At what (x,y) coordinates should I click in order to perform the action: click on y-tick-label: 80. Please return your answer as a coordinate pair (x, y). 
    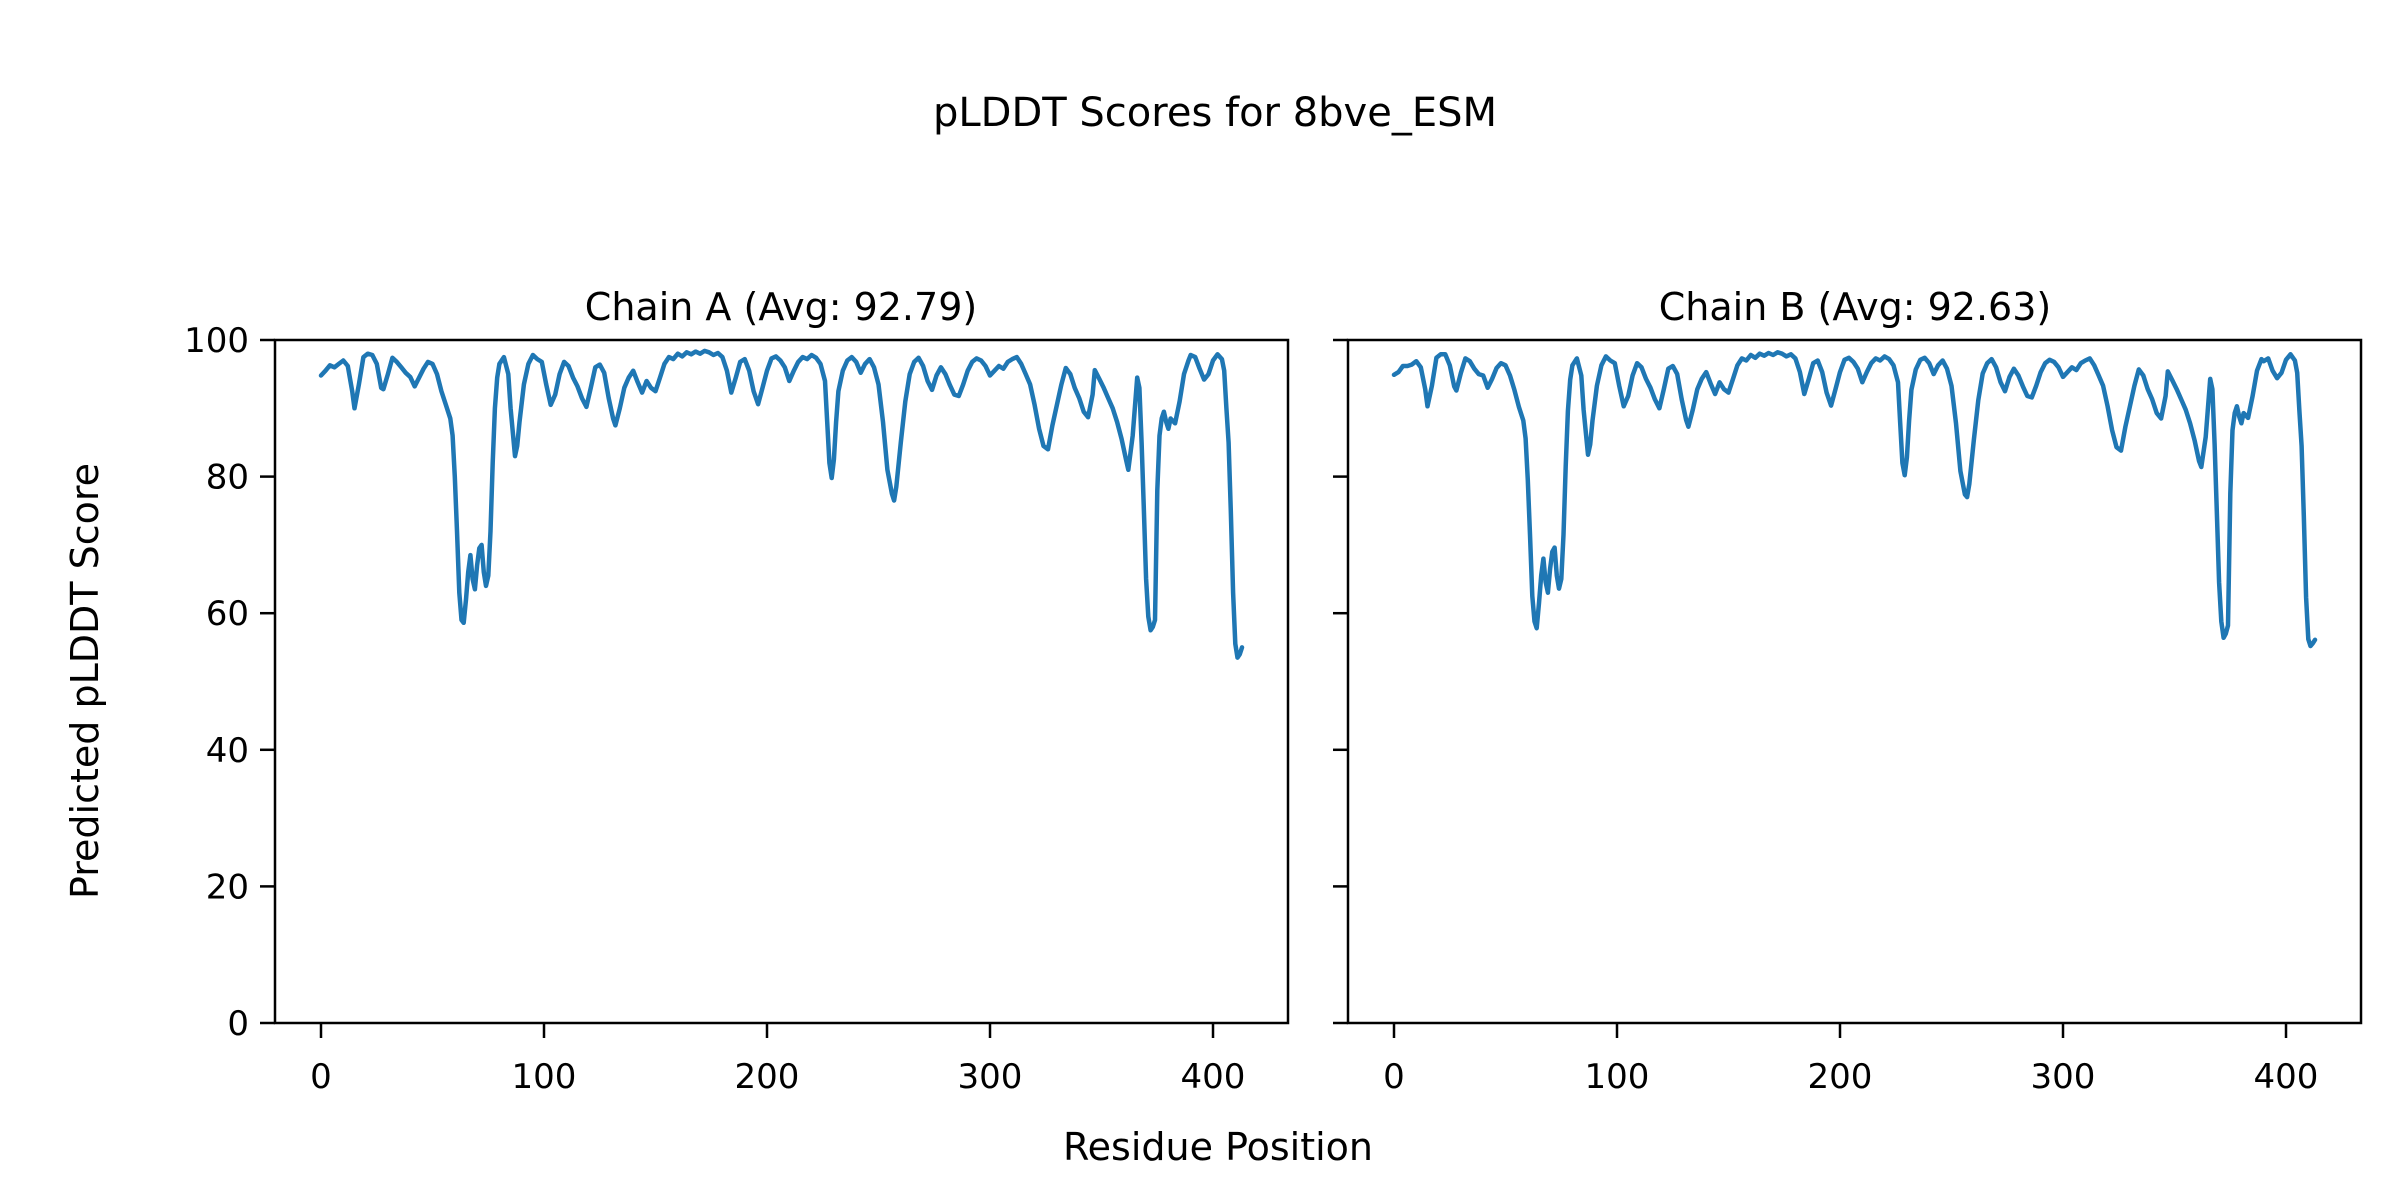
    Looking at the image, I should click on (227, 478).